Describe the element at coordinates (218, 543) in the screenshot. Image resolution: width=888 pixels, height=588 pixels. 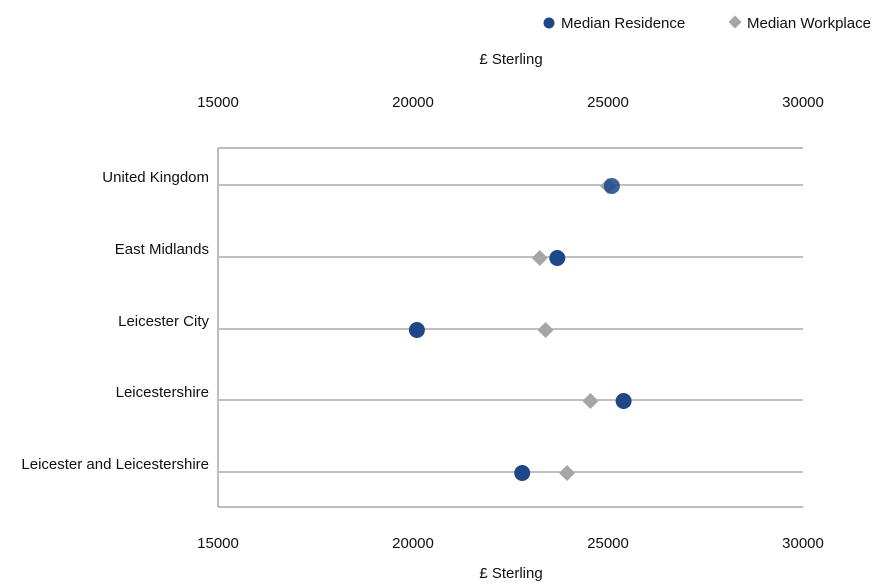
I see `tick-label-bottom: 15000` at that location.